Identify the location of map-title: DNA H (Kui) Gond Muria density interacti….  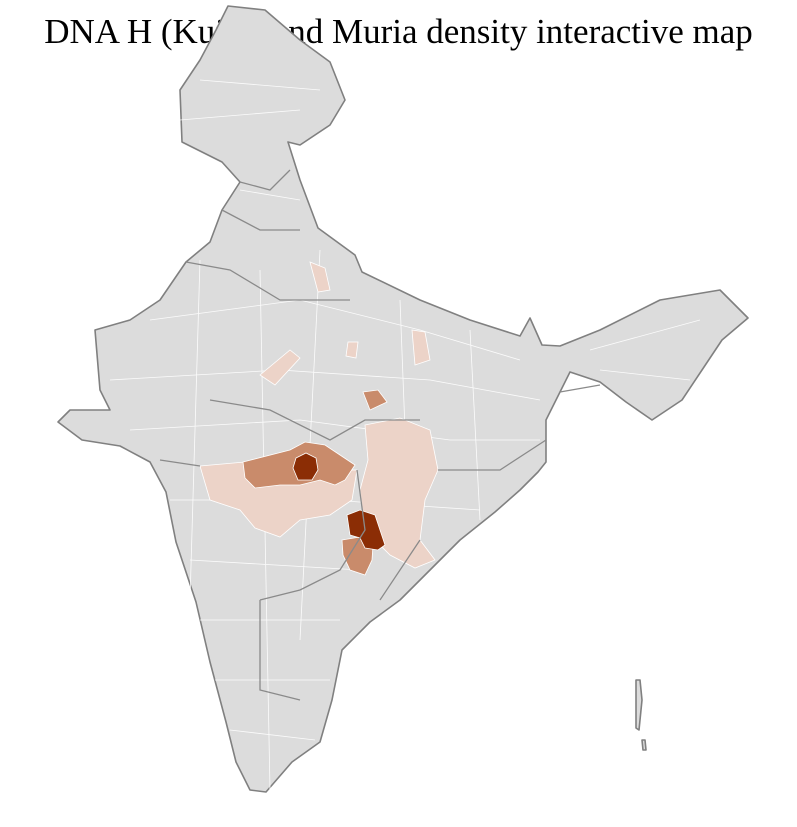
(398, 31).